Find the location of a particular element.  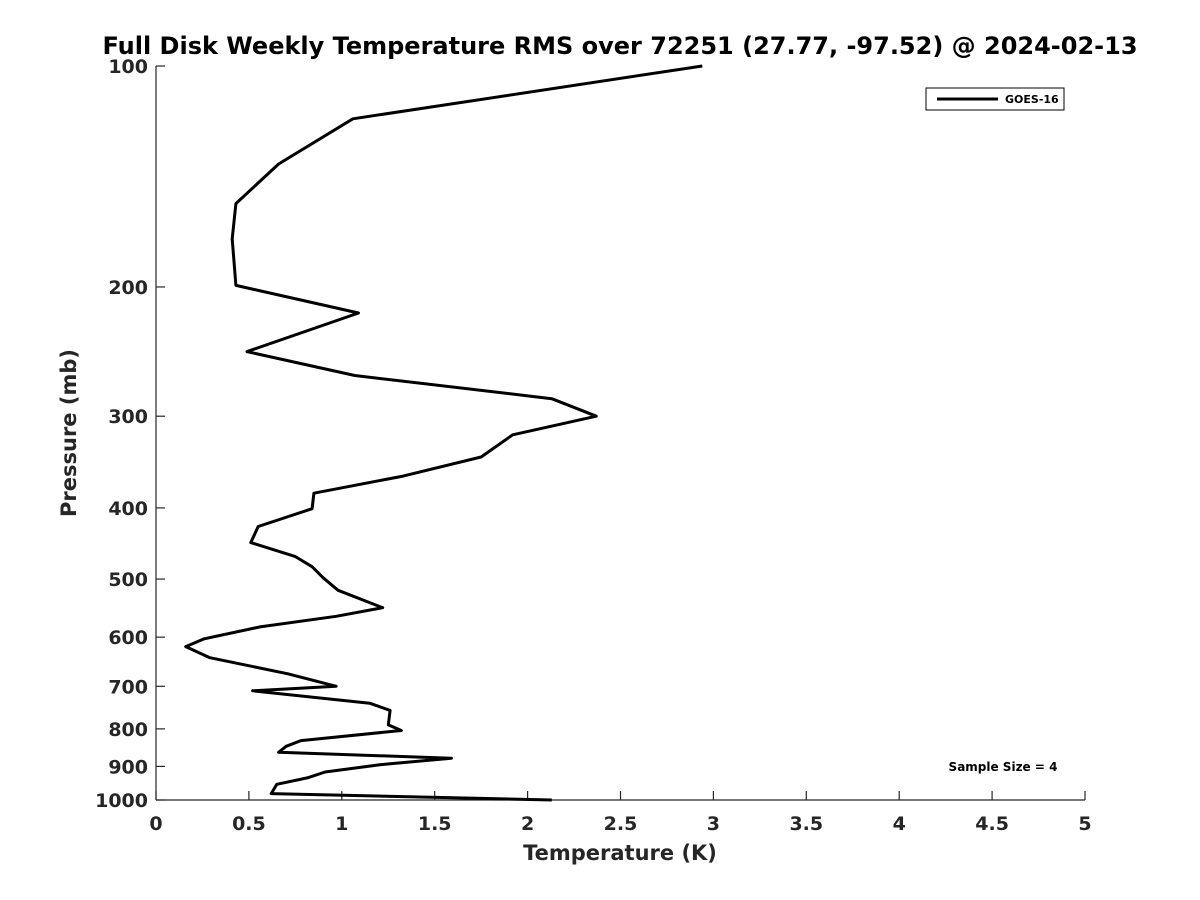

x-tick-label: 4 is located at coordinates (899, 824).